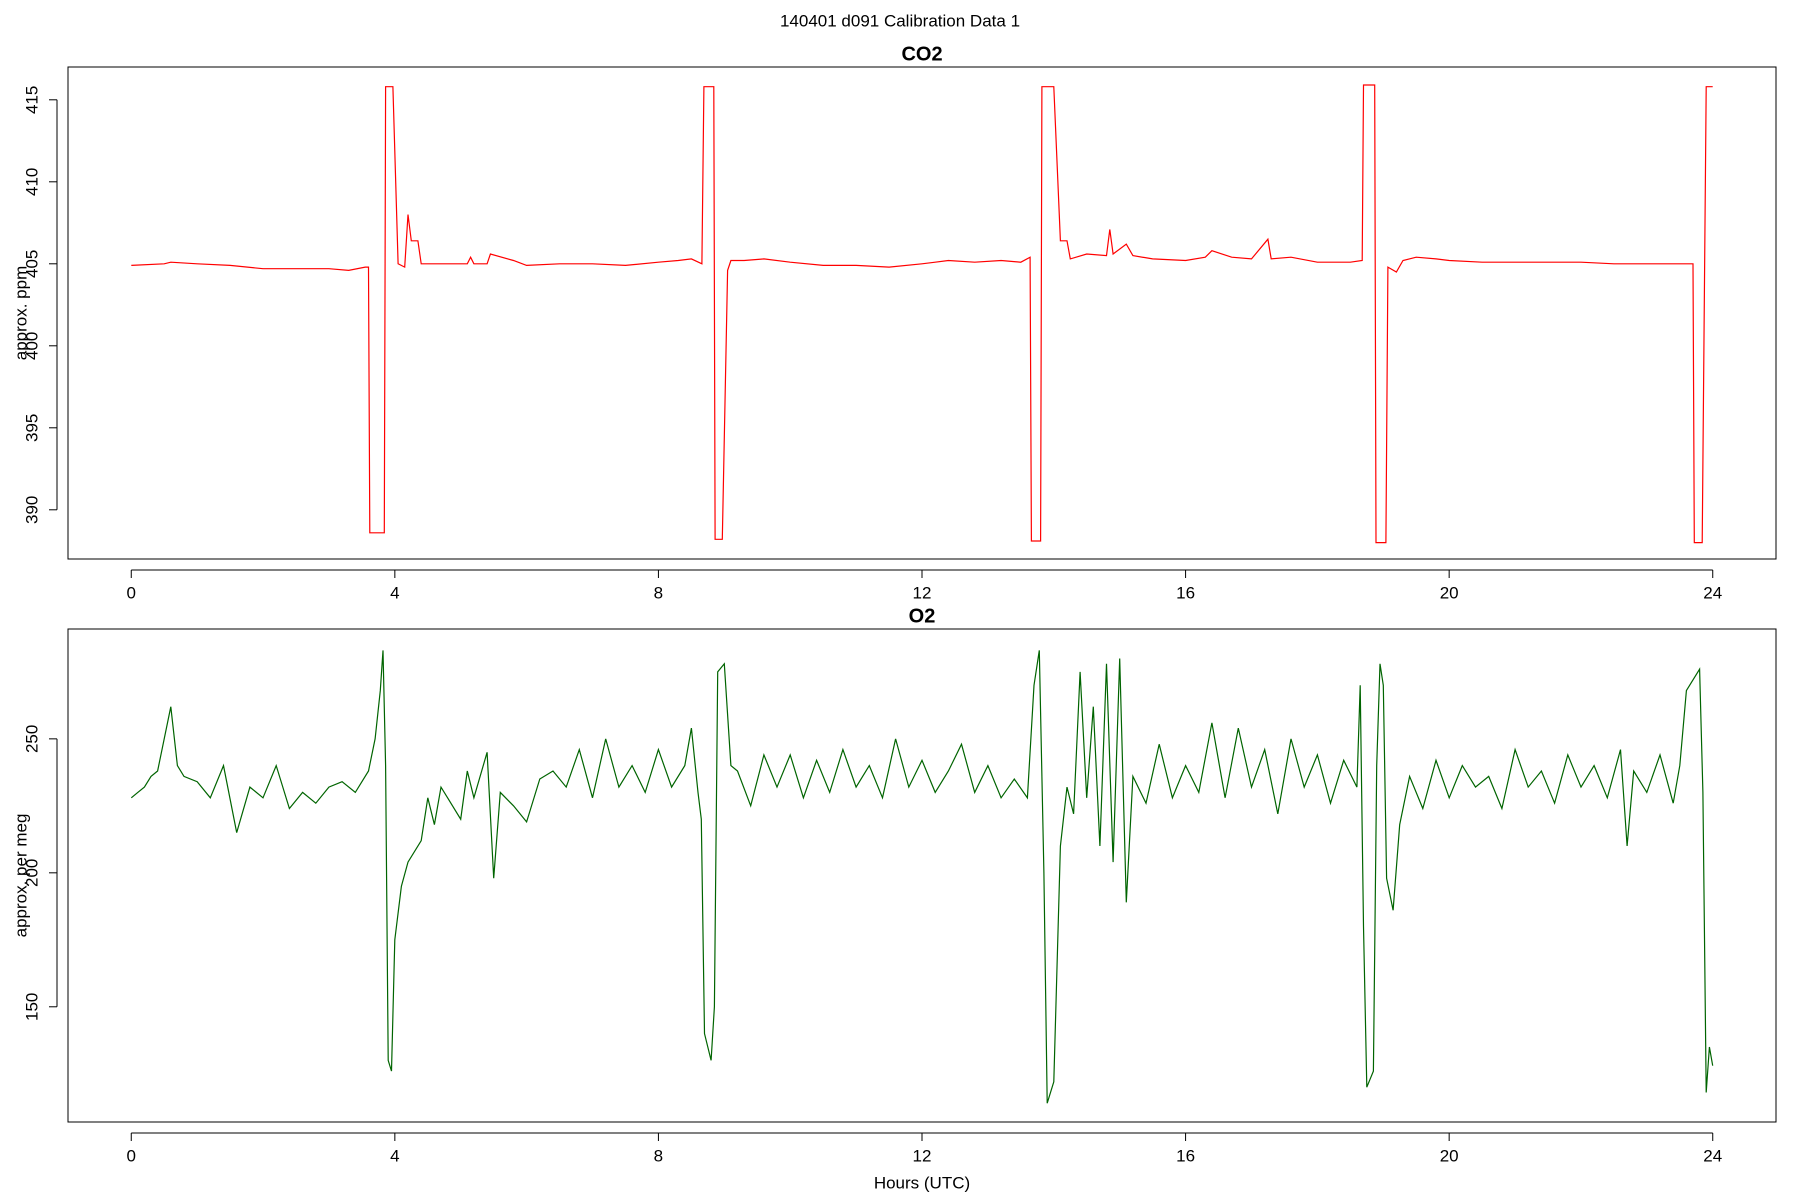 This screenshot has height=1200, width=1800. What do you see at coordinates (922, 1182) in the screenshot?
I see `x-axis-label: Hours (UTC)` at bounding box center [922, 1182].